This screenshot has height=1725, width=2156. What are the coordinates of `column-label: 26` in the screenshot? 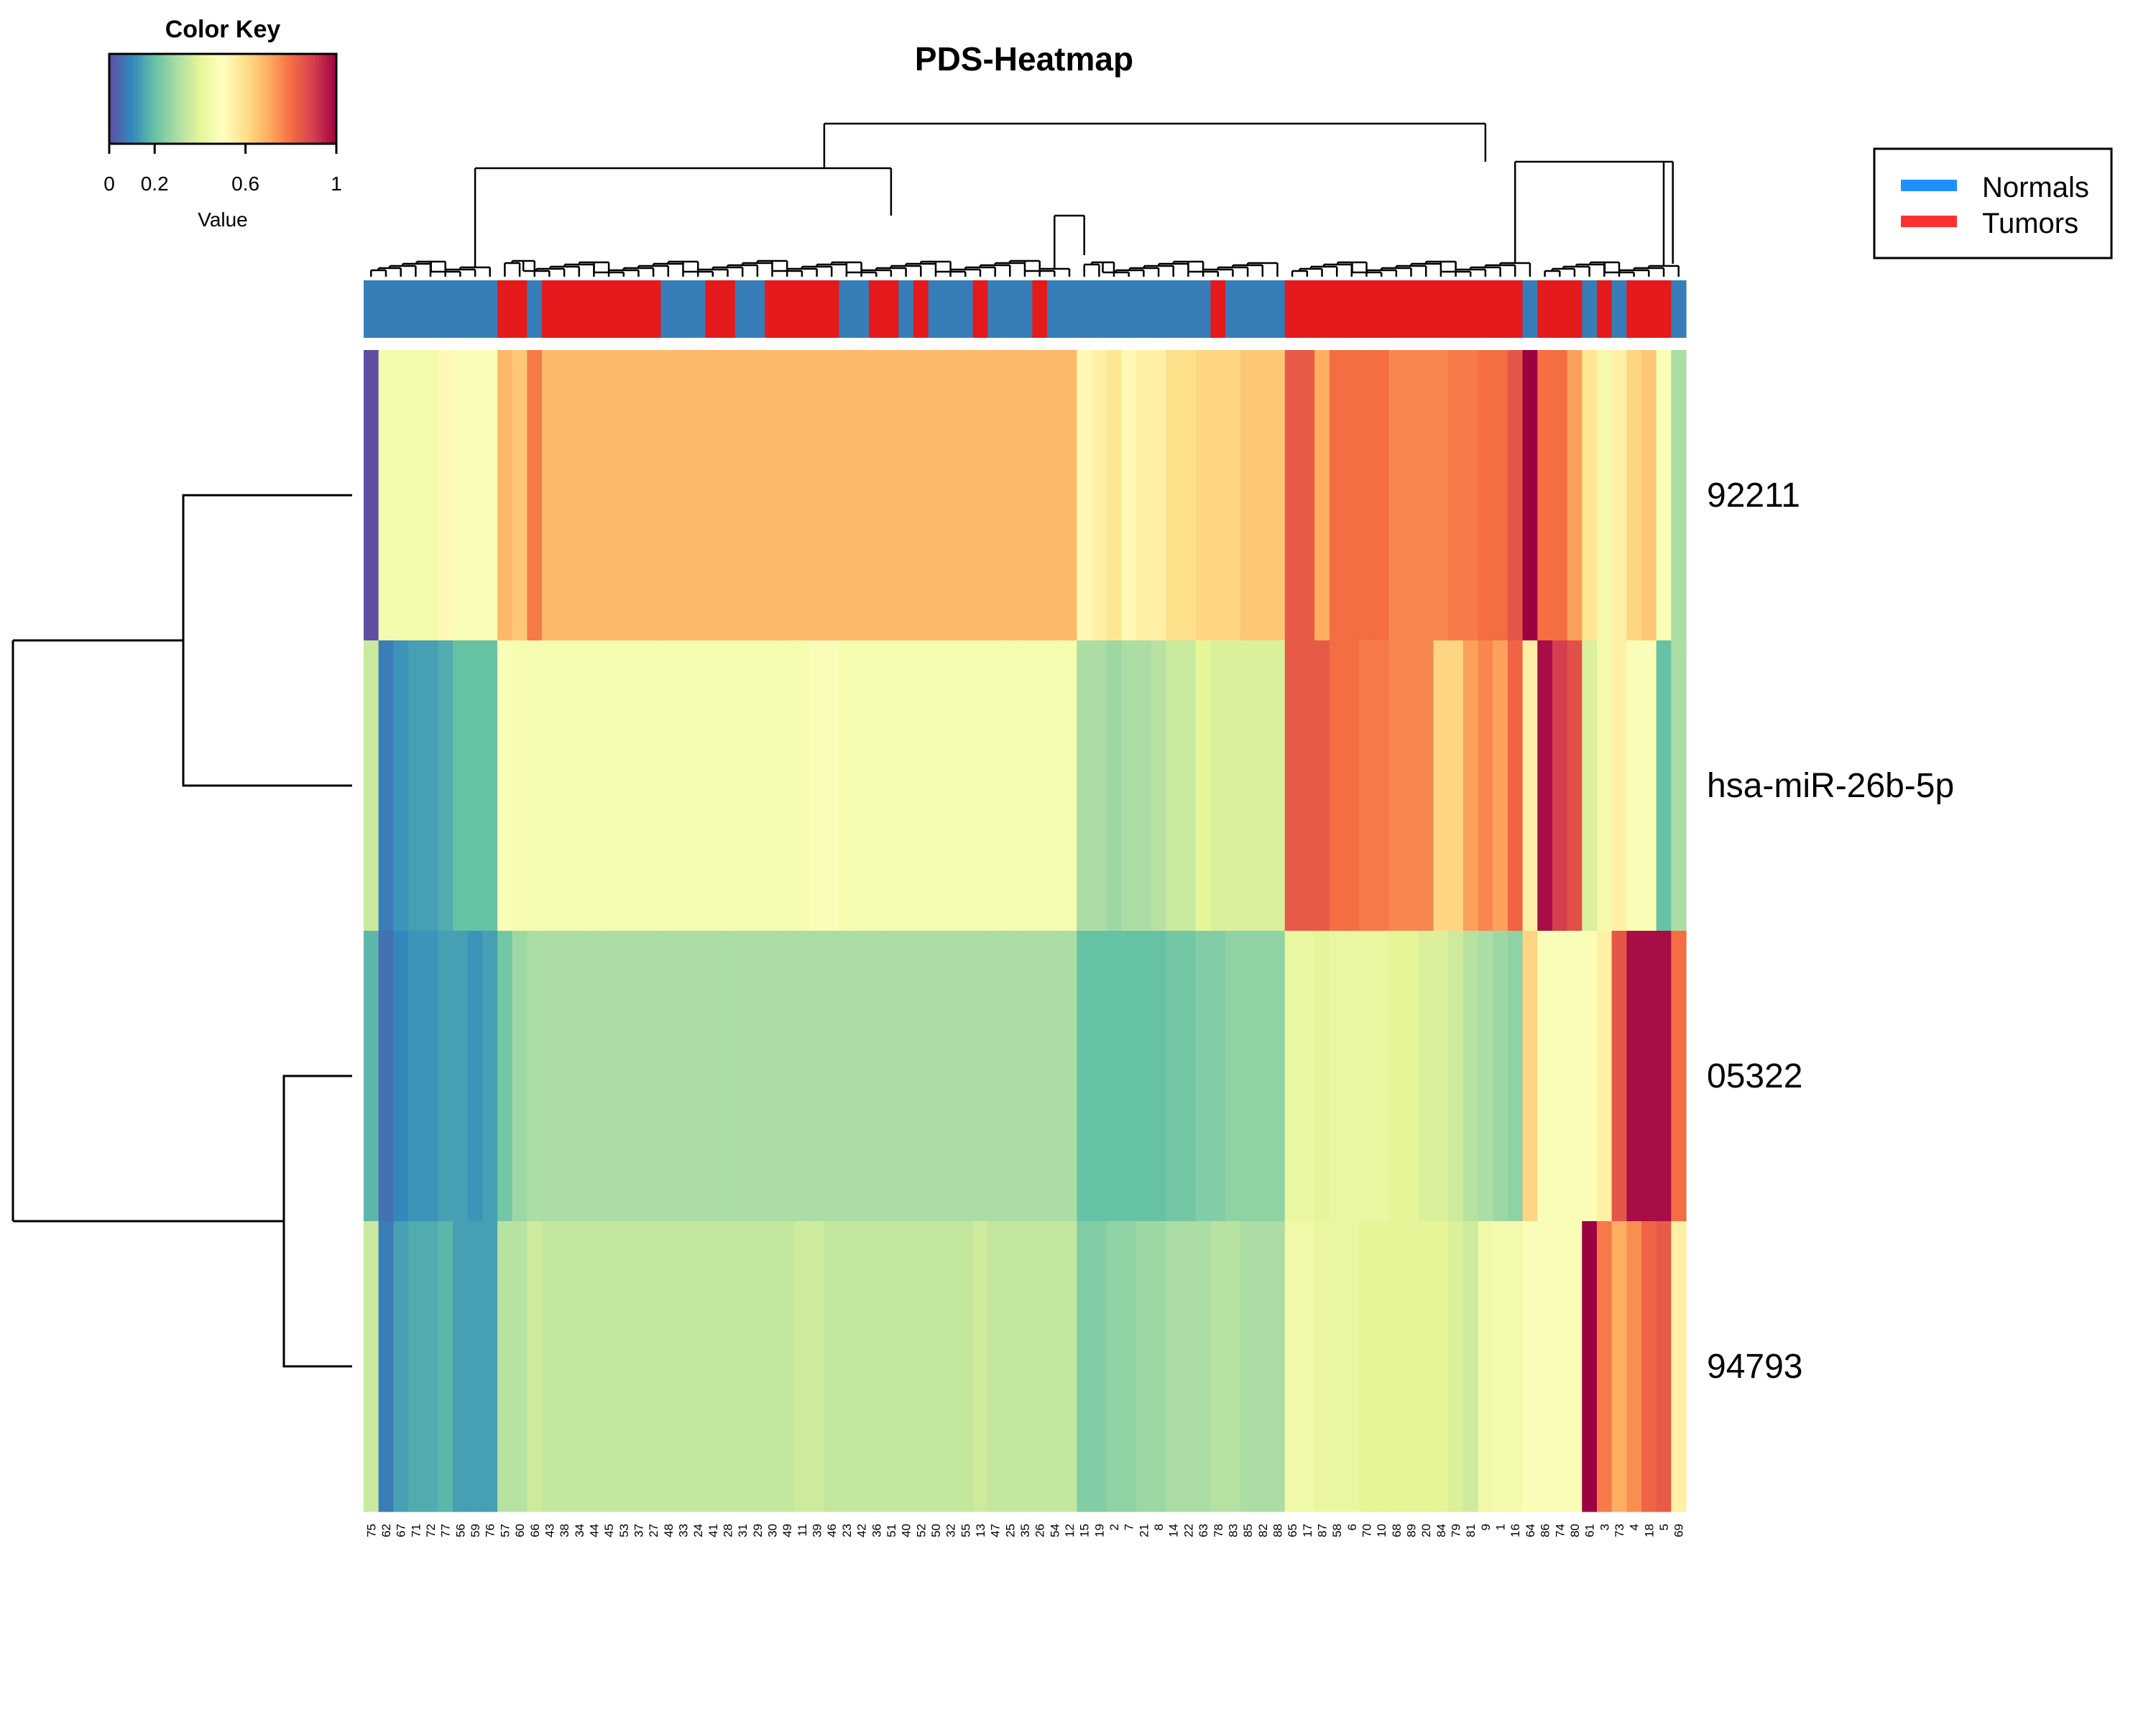 It's located at (1040, 1530).